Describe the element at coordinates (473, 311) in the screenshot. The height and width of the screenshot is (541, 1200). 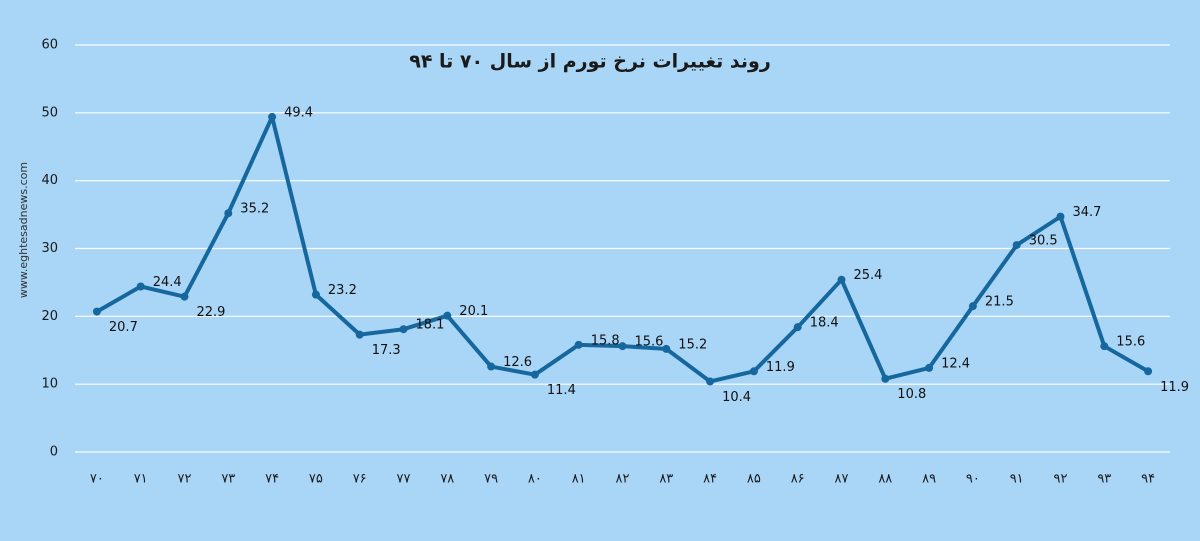
I see `data-label: 20.1` at that location.